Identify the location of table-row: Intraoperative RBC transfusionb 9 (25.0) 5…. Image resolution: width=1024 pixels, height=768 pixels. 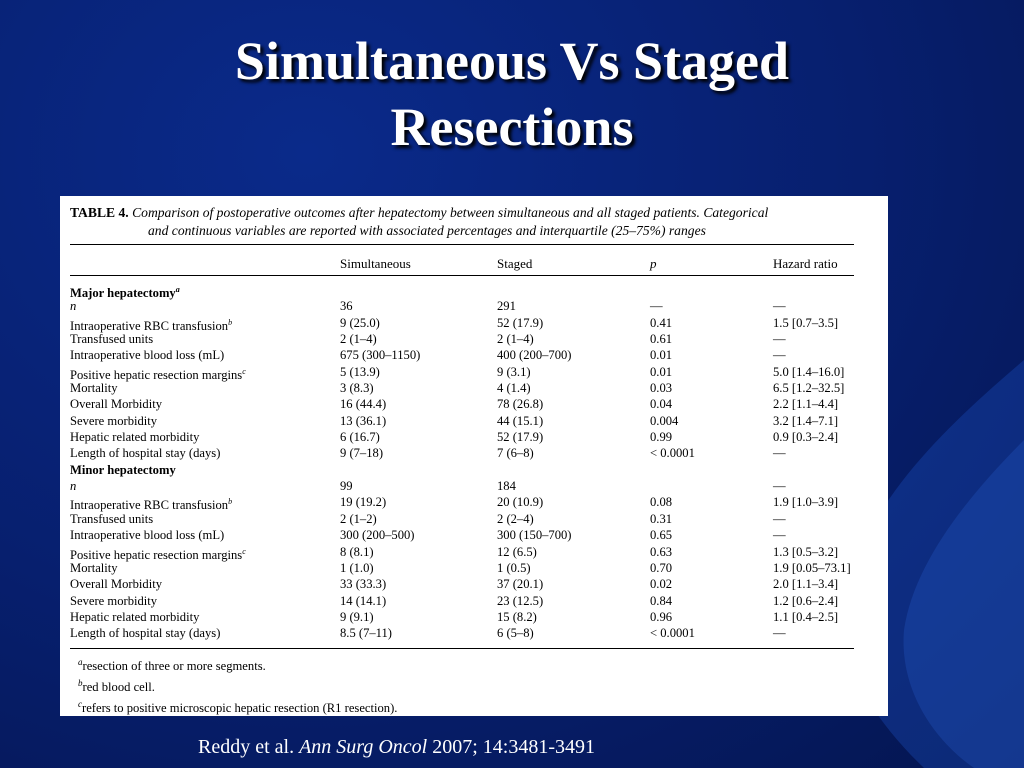
(474, 324).